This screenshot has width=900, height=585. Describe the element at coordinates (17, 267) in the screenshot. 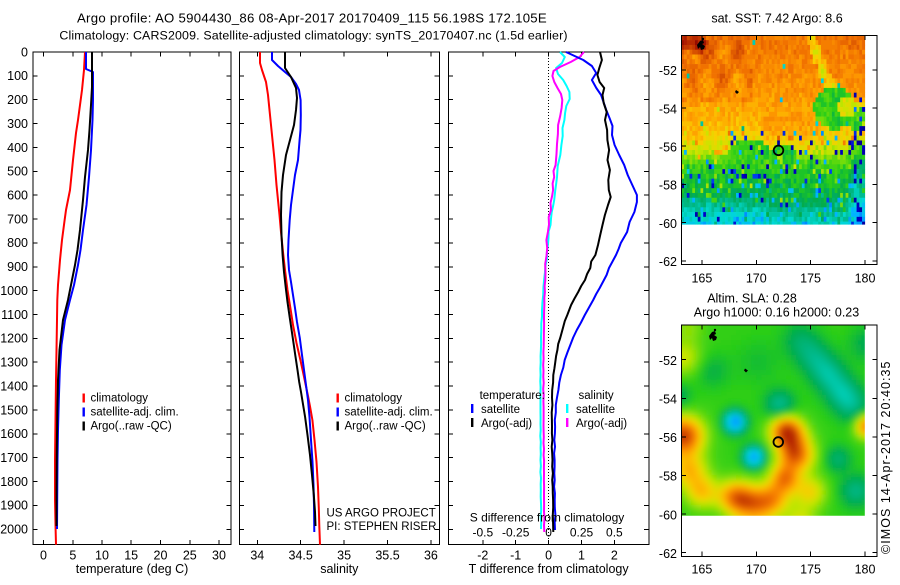

I see `svg-text: 900` at that location.